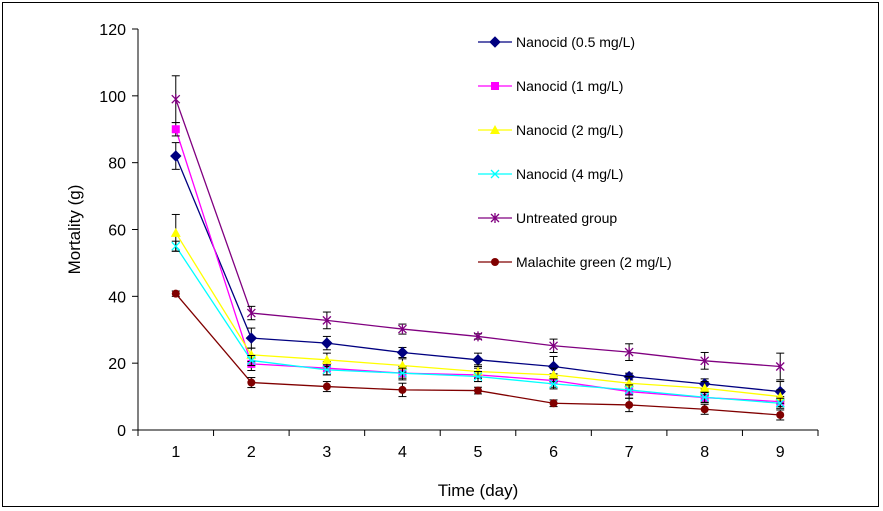 This screenshot has height=511, width=883. Describe the element at coordinates (117, 164) in the screenshot. I see `y-tick-label: 80` at that location.